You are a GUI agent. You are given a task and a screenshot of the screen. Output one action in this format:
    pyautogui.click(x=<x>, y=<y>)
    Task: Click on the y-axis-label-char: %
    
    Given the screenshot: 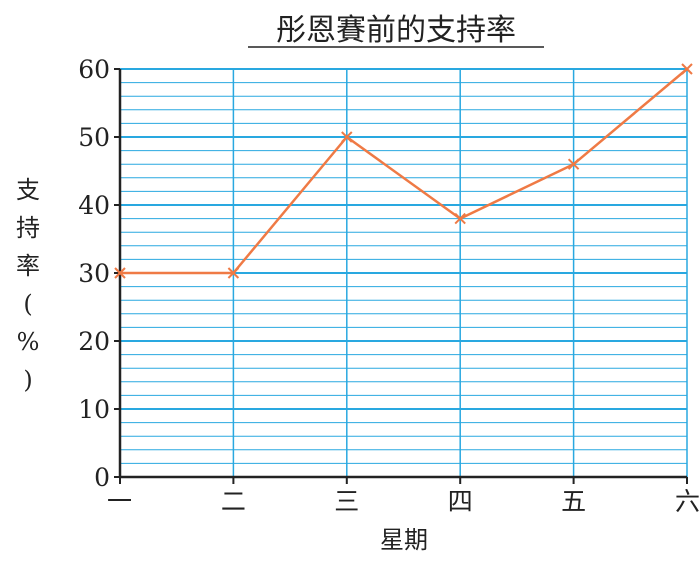 What is the action you would take?
    pyautogui.click(x=28, y=342)
    